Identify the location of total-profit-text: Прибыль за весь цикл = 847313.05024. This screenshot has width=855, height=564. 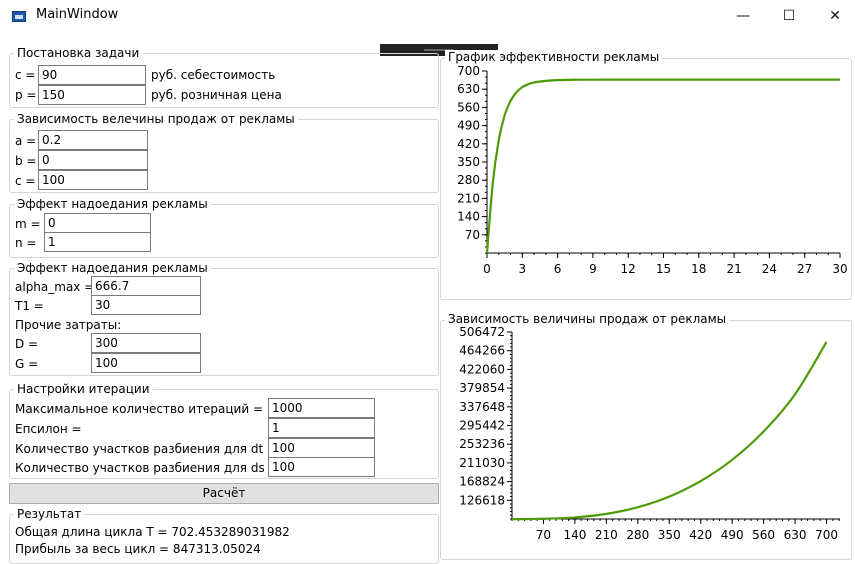
(138, 549).